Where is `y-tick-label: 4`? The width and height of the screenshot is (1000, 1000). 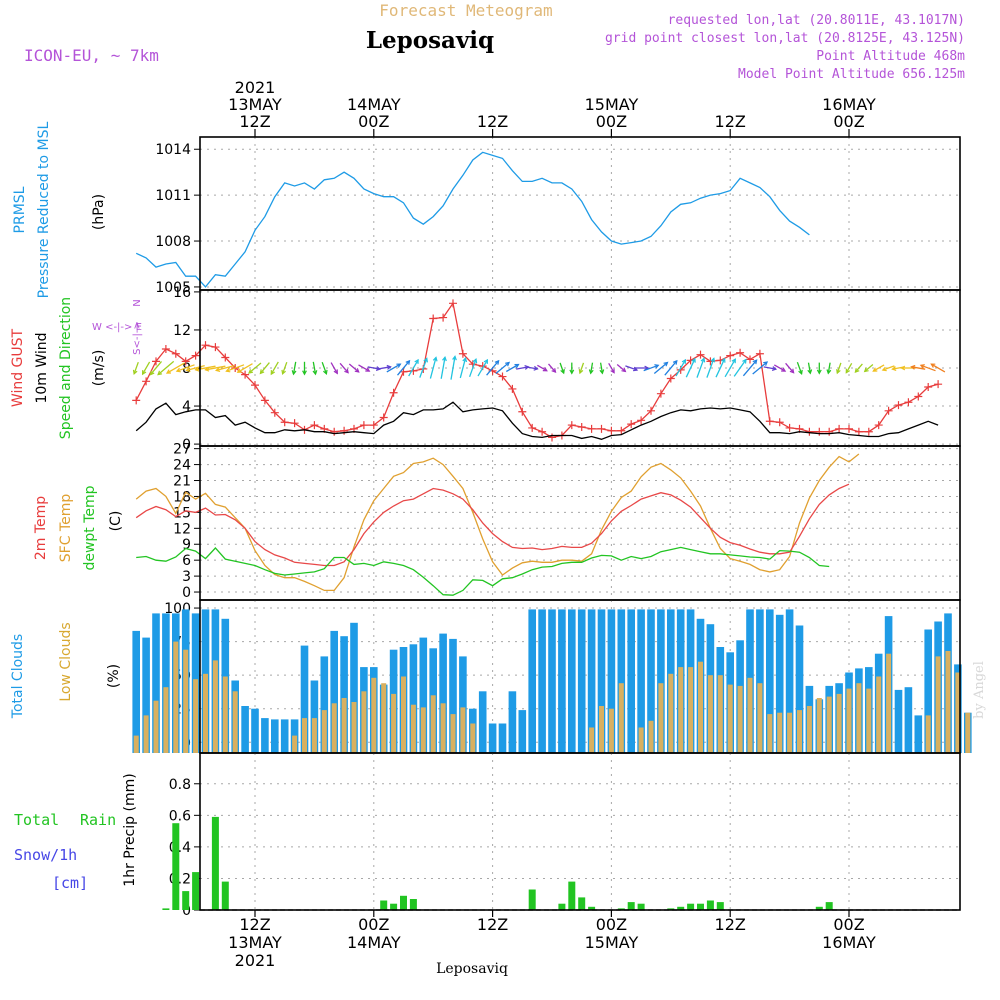
y-tick-label: 4 is located at coordinates (186, 407).